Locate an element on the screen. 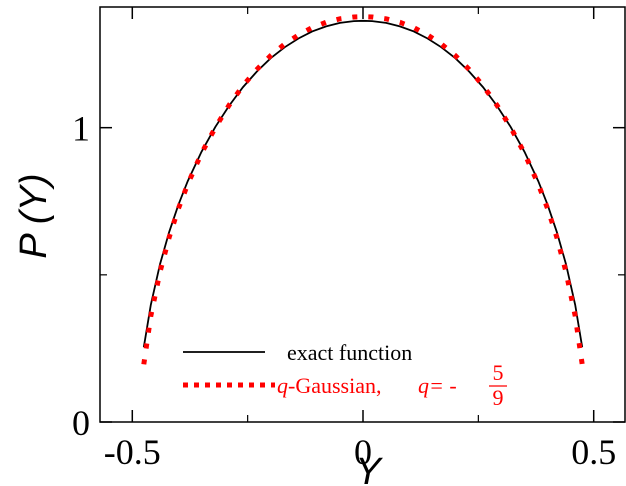 This screenshot has width=626, height=486. x-tick-label: 0 is located at coordinates (363, 452).